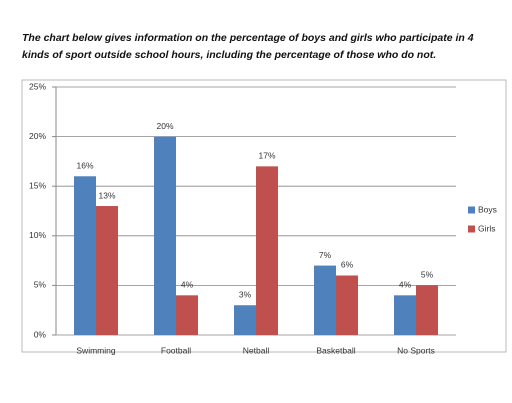  Describe the element at coordinates (37, 86) in the screenshot. I see `y-tick-label: 25%` at that location.